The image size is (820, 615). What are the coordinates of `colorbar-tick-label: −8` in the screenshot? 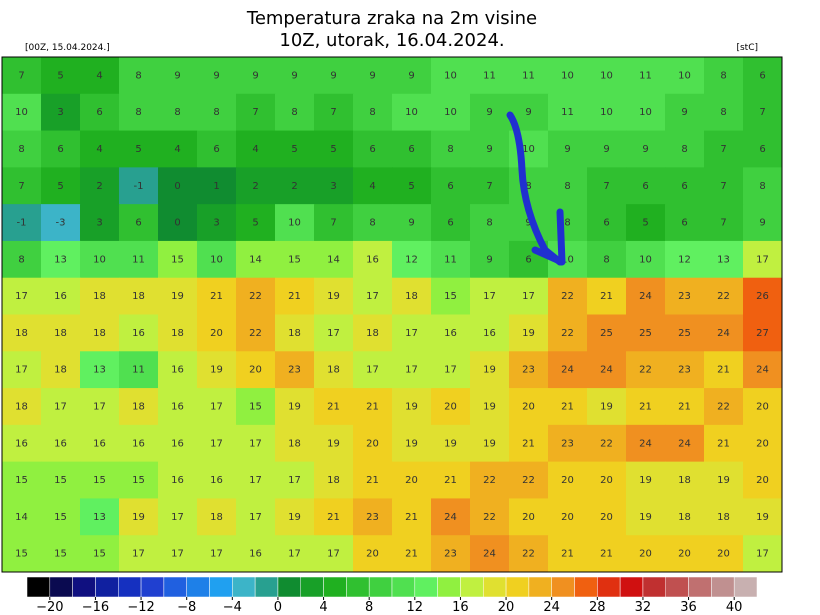 It's located at (186, 607).